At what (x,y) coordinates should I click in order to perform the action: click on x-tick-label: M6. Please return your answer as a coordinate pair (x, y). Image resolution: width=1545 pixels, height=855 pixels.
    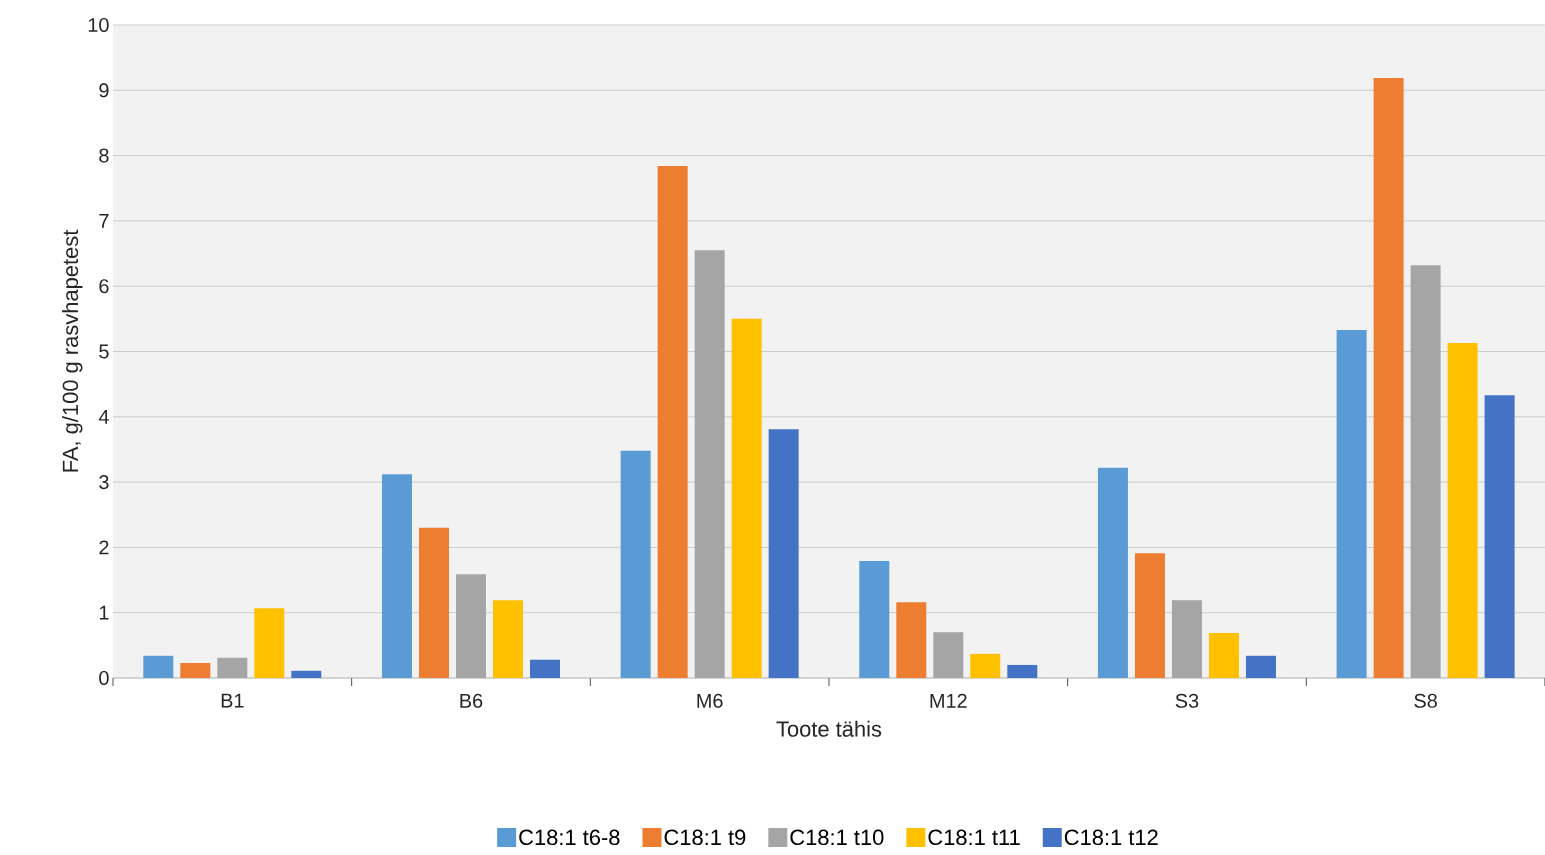
    Looking at the image, I should click on (710, 700).